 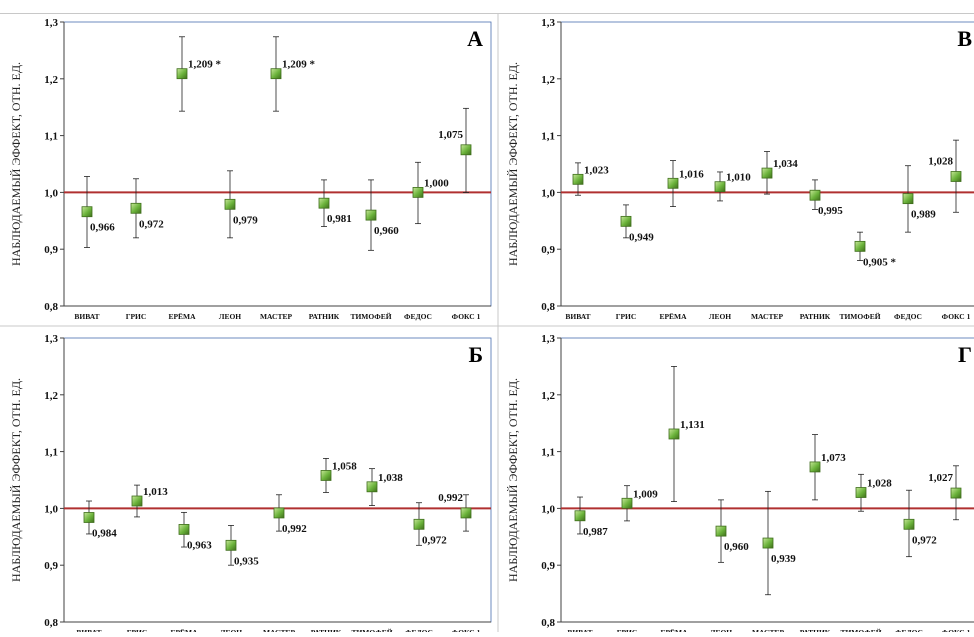 What do you see at coordinates (104, 533) in the screenshot?
I see `data-label: 0,984` at bounding box center [104, 533].